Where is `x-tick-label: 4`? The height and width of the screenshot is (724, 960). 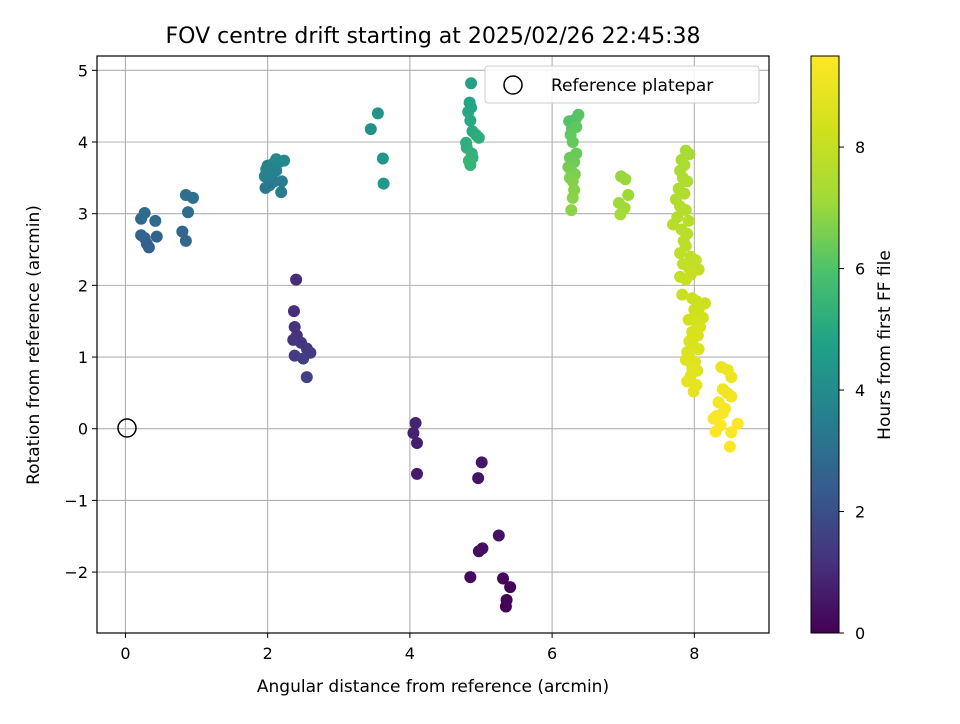
x-tick-label: 4 is located at coordinates (410, 653).